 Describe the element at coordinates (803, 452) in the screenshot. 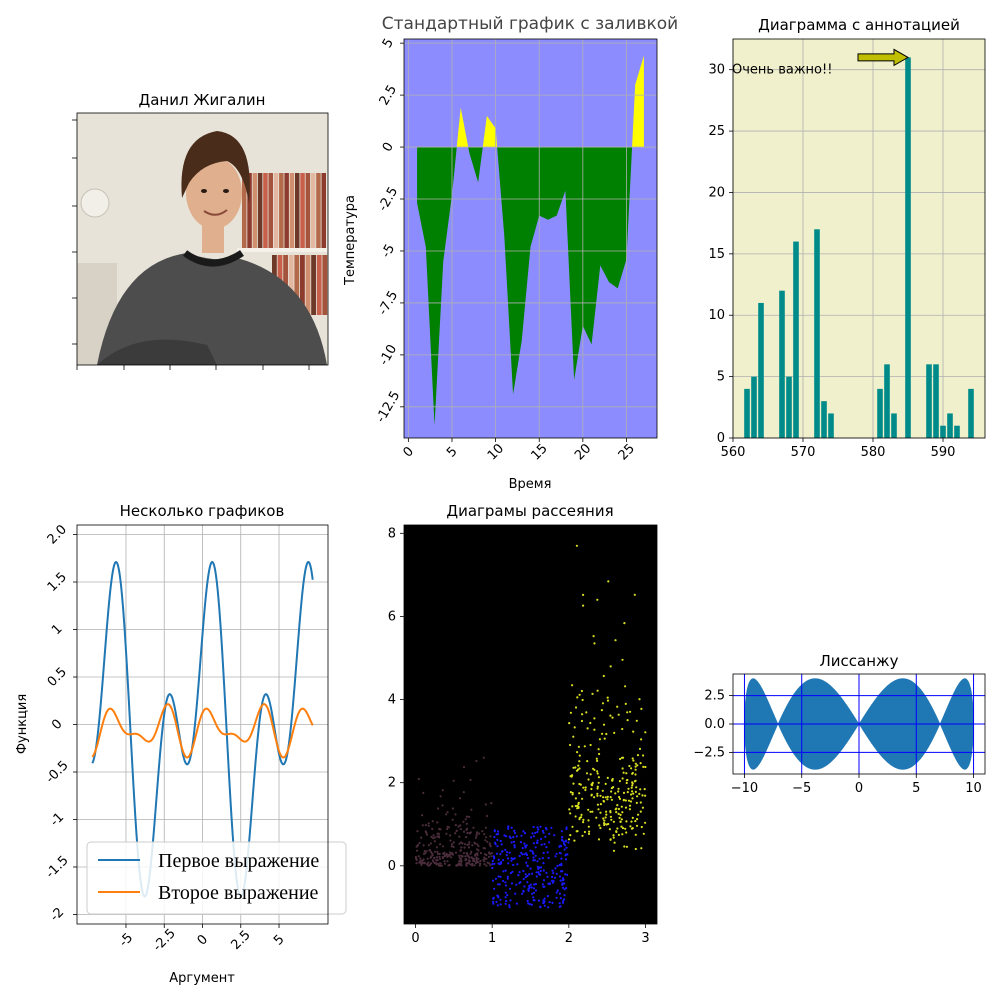

I see `xtick-label: 570` at that location.